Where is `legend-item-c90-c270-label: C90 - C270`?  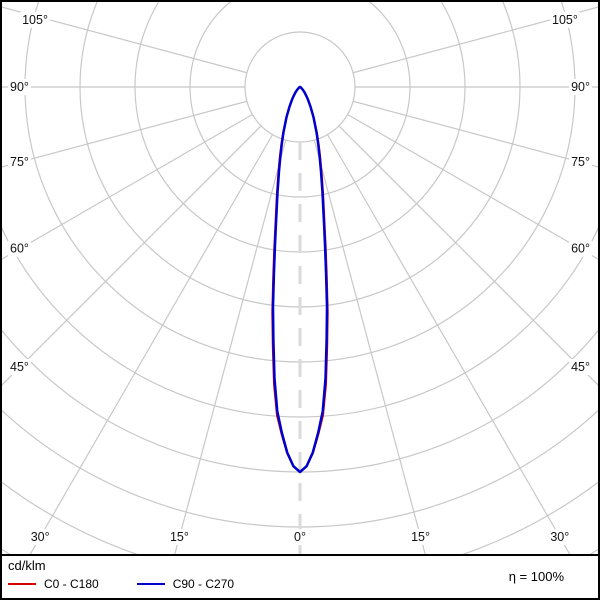
legend-item-c90-c270-label: C90 - C270 is located at coordinates (203, 584).